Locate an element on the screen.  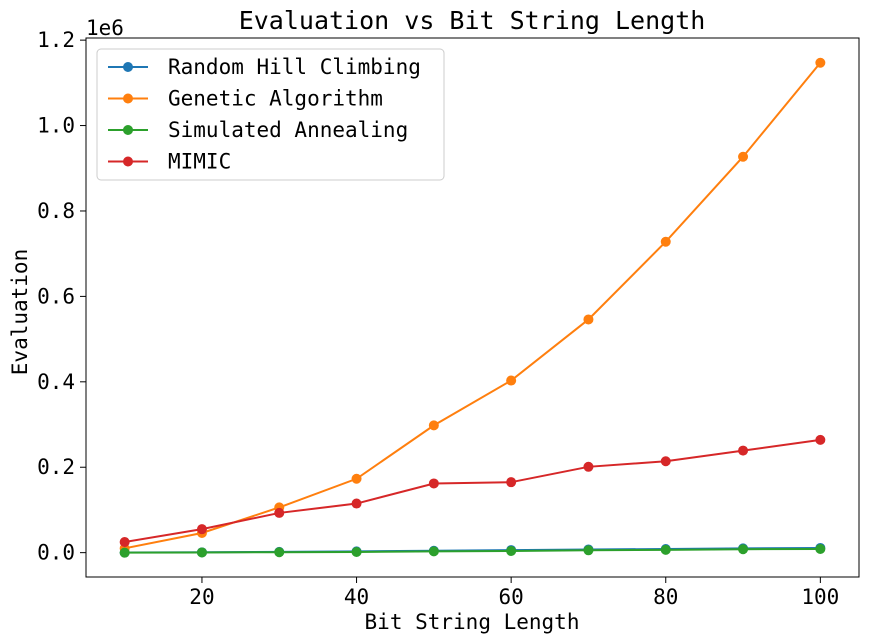
legend-label: Random Hill Climbing is located at coordinates (294, 67).